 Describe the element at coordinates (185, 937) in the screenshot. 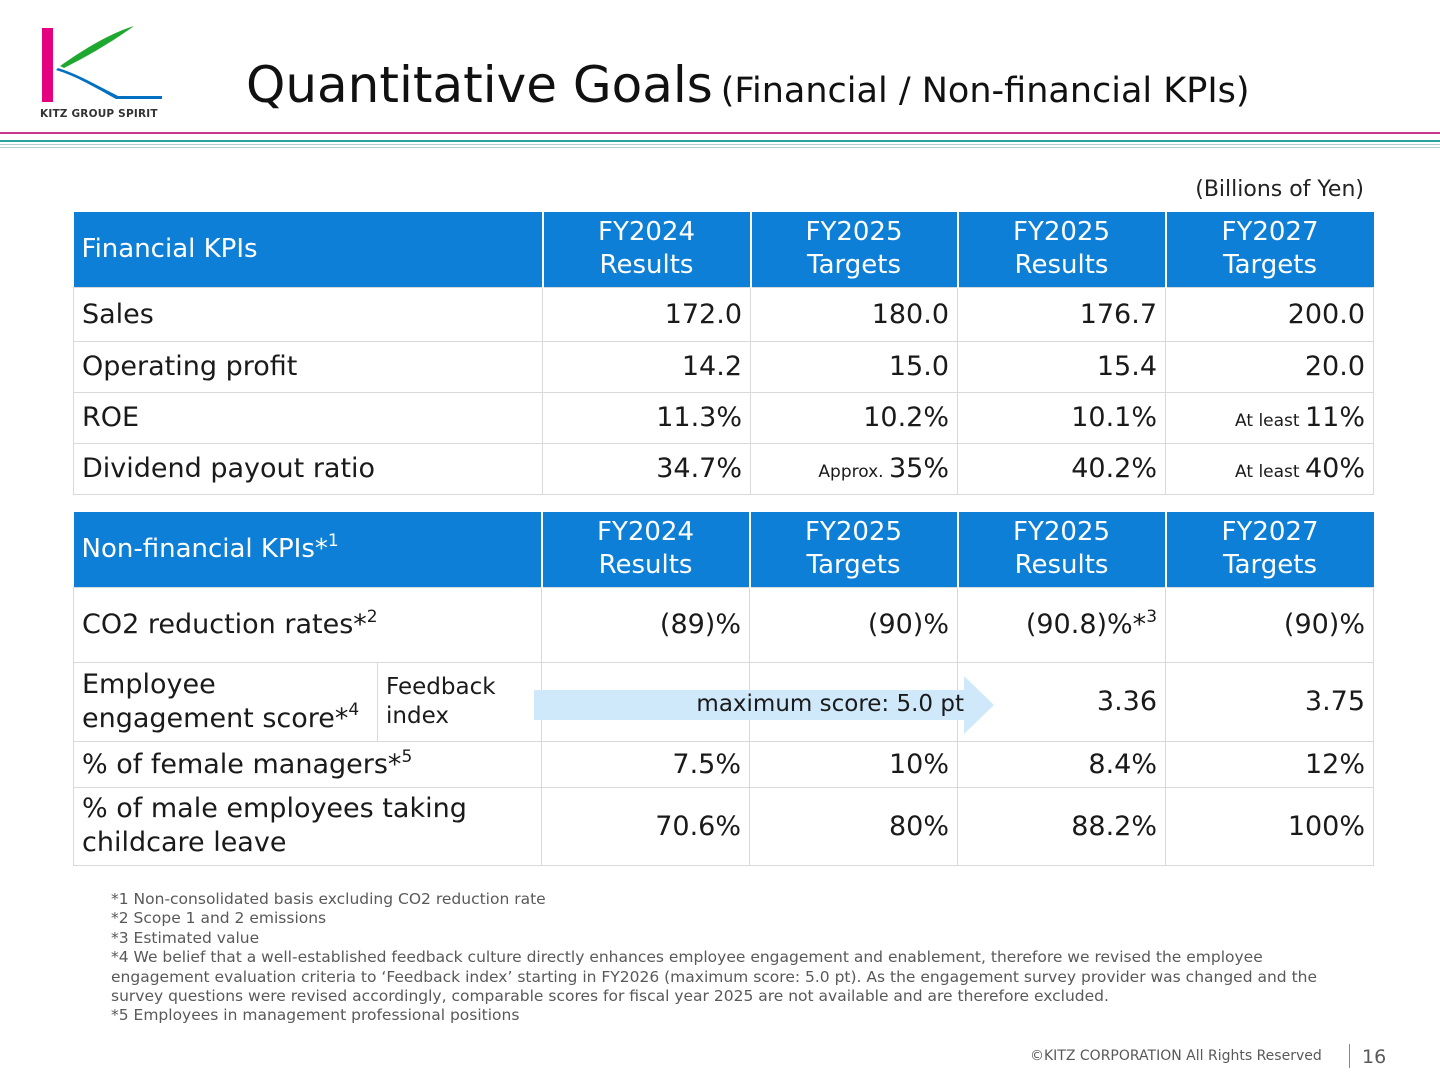

I see `footnote: *3 Estimated value` at that location.